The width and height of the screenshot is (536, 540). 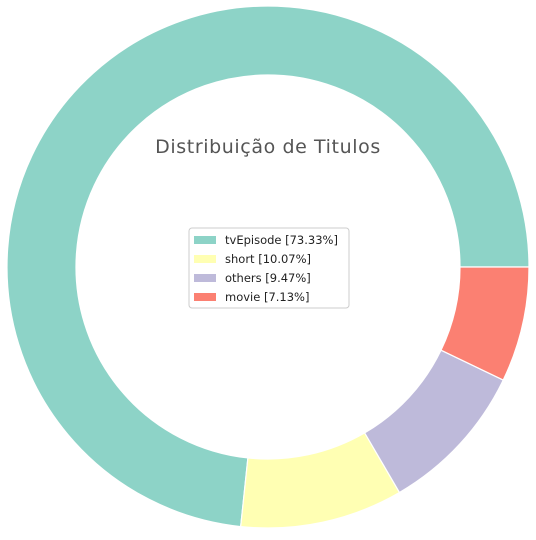 I want to click on legend-swatch-tvepisode, so click(x=205, y=240).